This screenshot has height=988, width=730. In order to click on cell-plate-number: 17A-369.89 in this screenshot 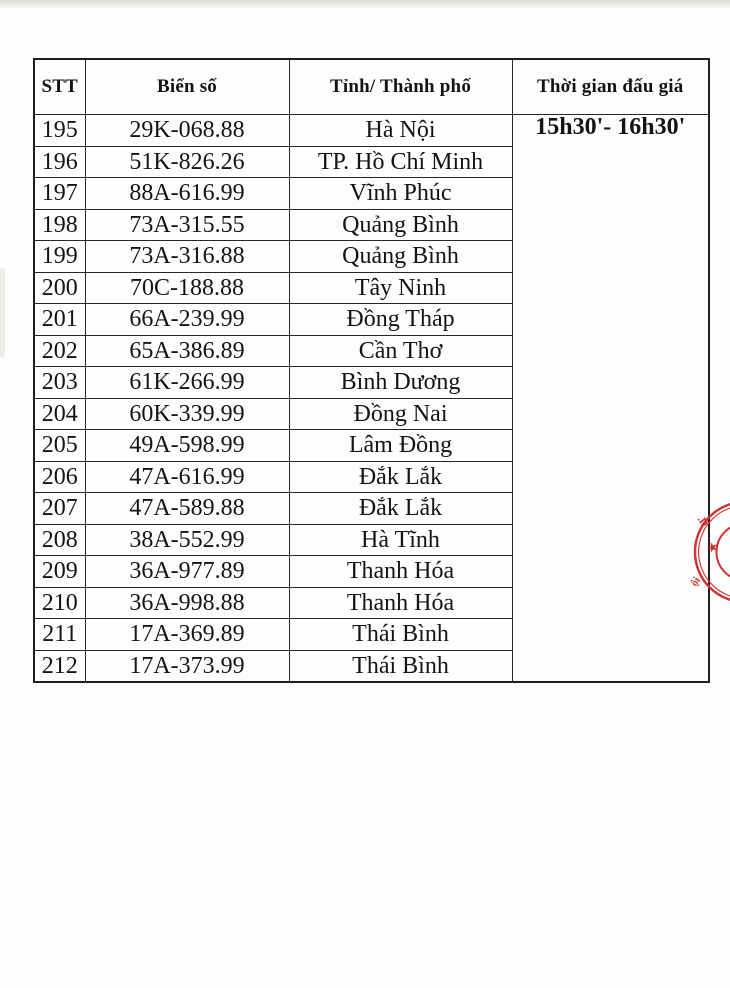, I will do `click(187, 634)`.